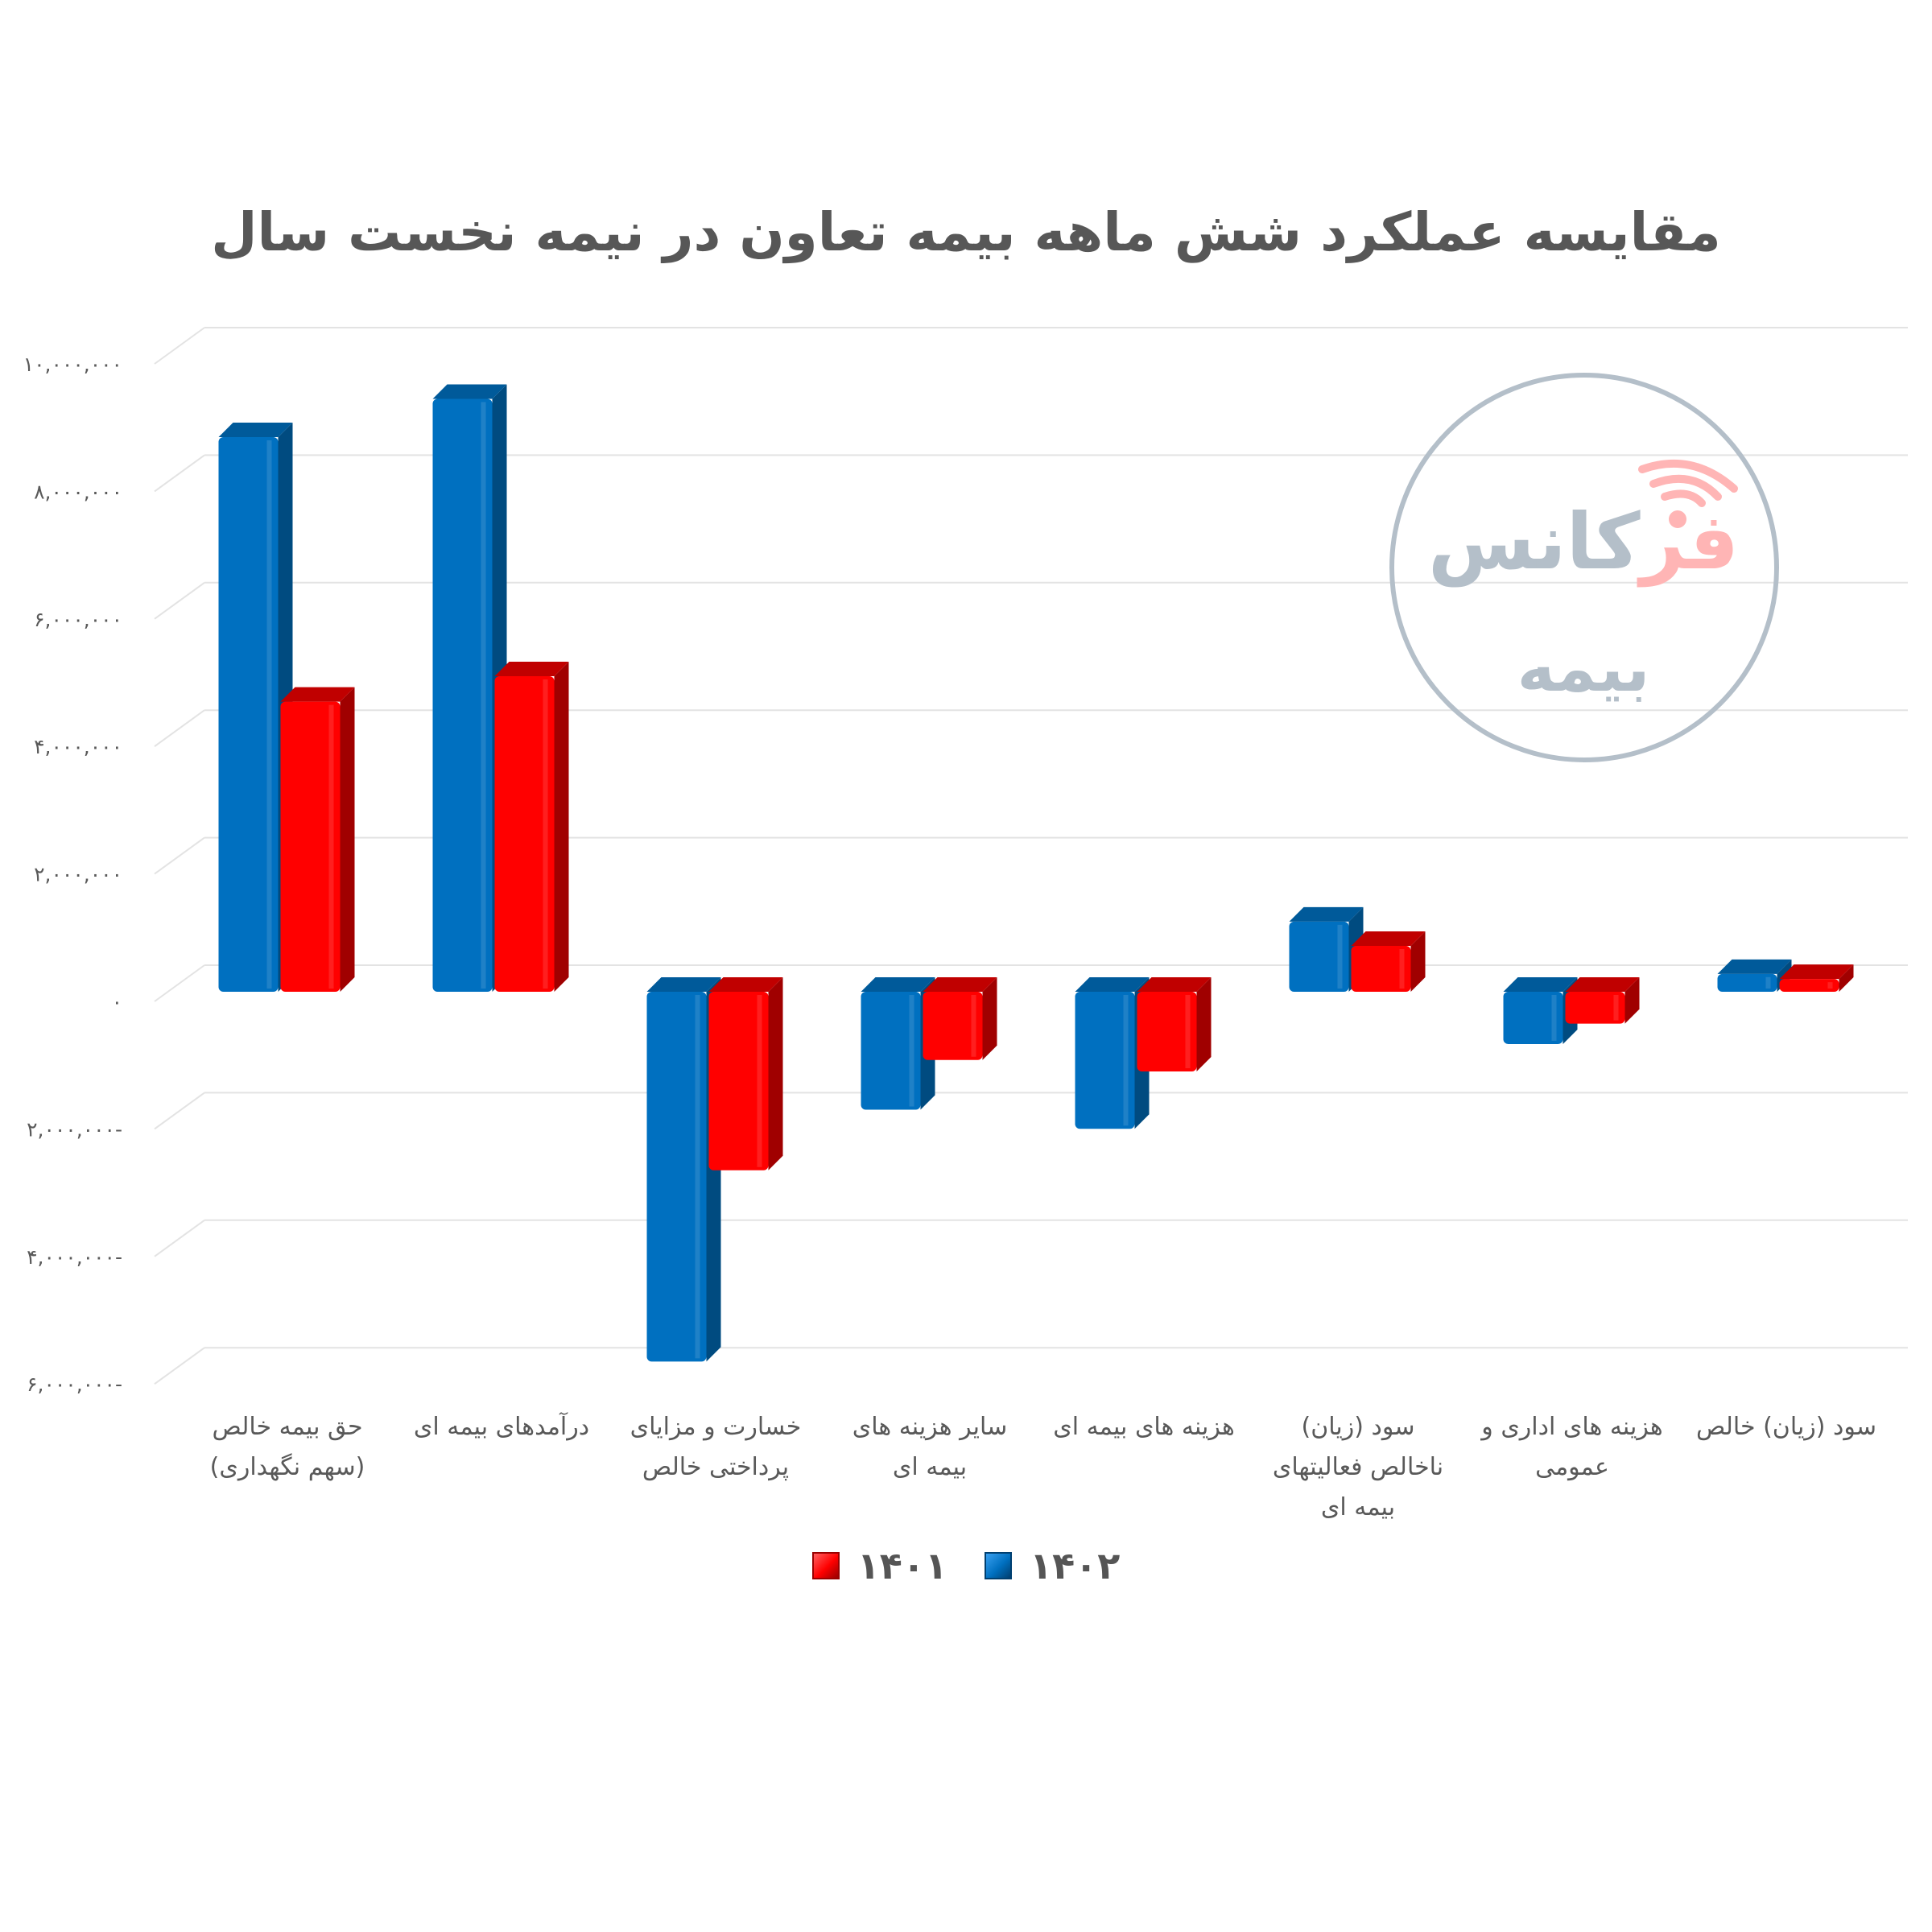 This screenshot has width=1932, height=1932. What do you see at coordinates (929, 1447) in the screenshot?
I see `category-label-4: سایر هزینه های بیمه ای` at bounding box center [929, 1447].